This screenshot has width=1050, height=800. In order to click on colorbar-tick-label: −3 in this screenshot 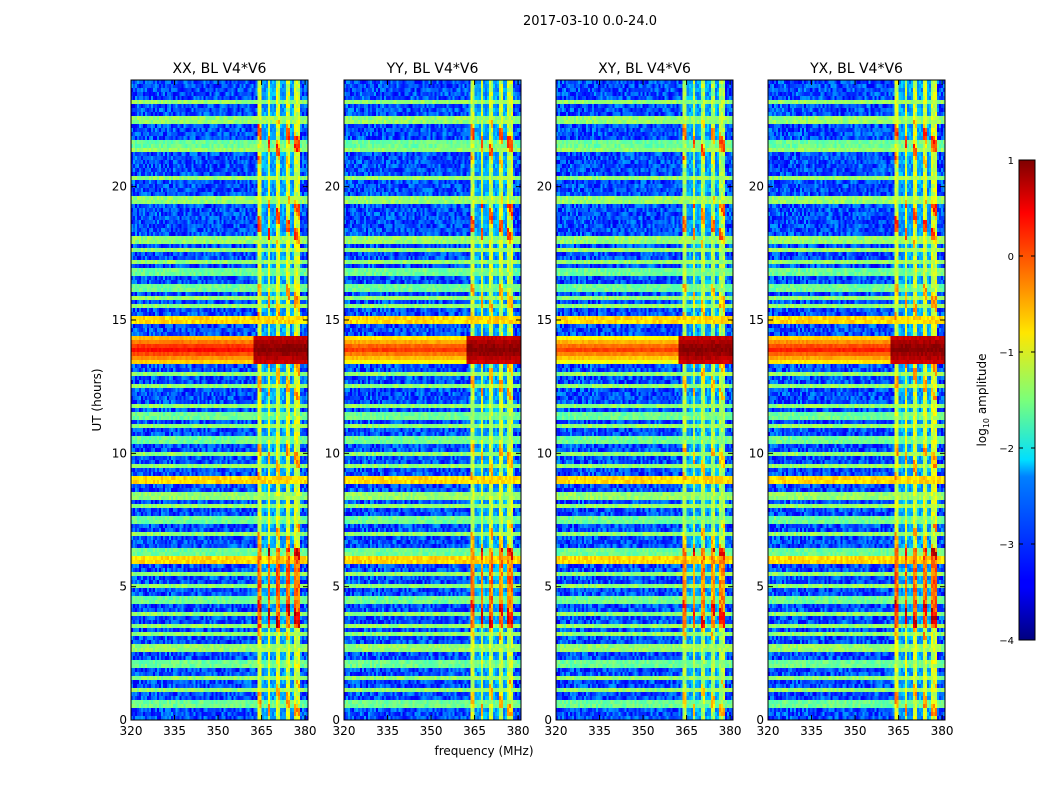, I will do `click(1006, 545)`.